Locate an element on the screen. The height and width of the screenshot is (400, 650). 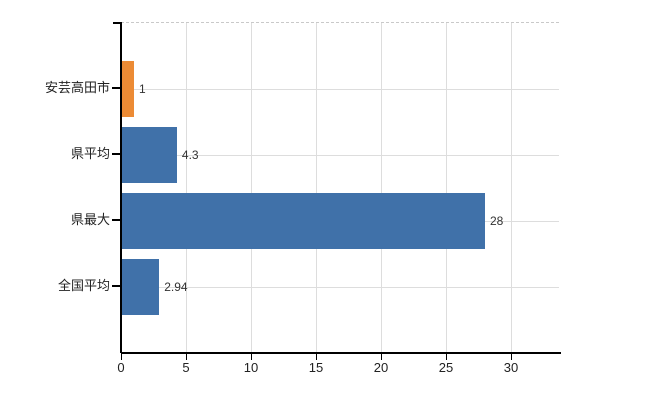
x-tick-label: 20 is located at coordinates (381, 367).